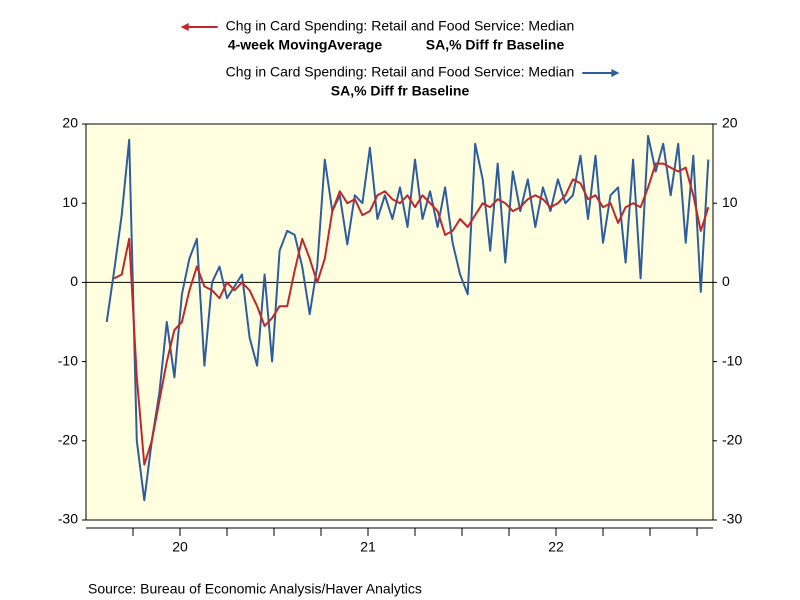  I want to click on x-tick-label: 20, so click(180, 547).